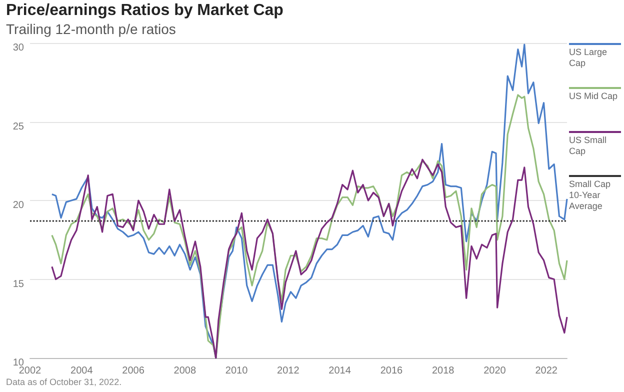 This screenshot has height=392, width=624. I want to click on x-tick-label: 2016, so click(391, 371).